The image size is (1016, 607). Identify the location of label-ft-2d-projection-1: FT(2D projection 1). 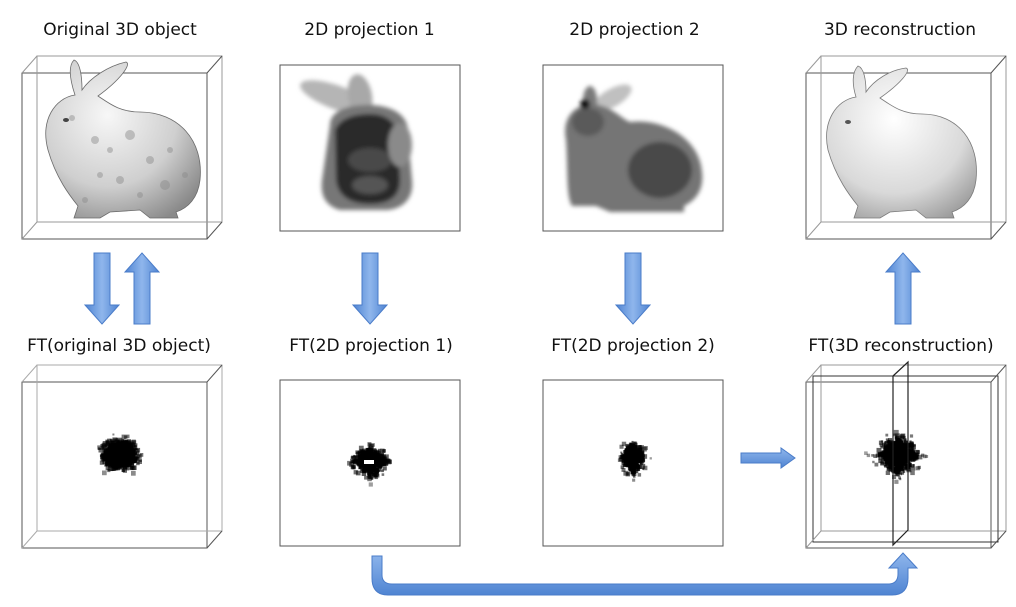
(371, 346).